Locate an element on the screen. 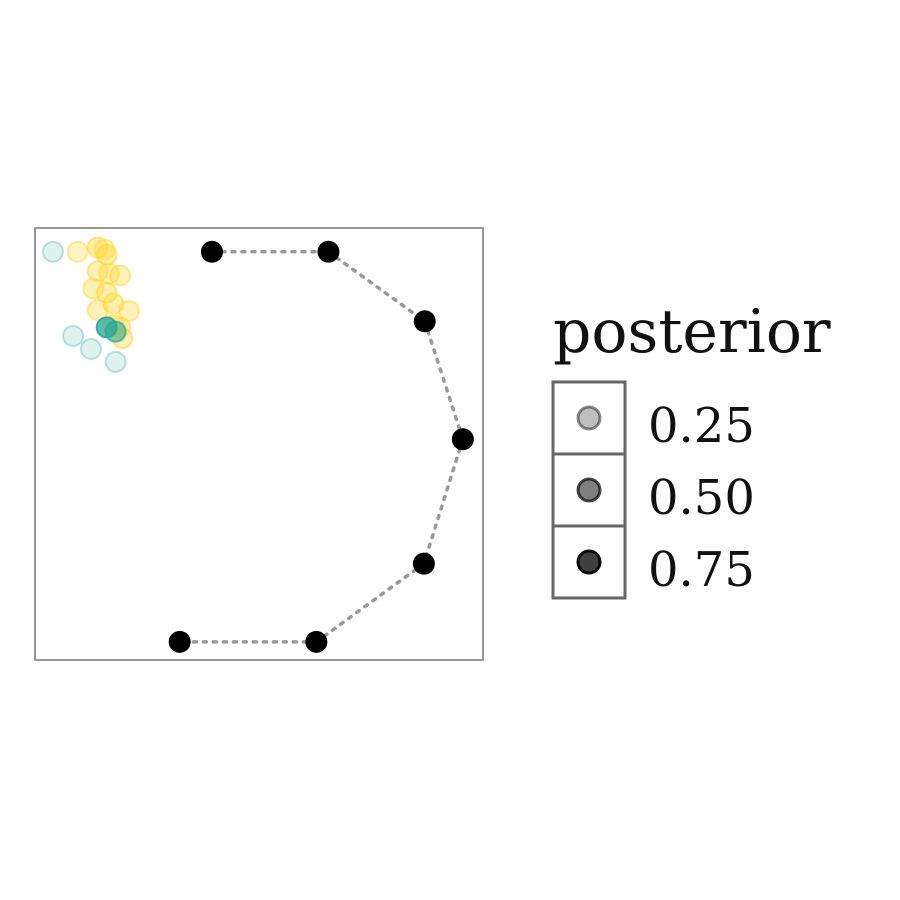  legend-key-box is located at coordinates (589, 562).